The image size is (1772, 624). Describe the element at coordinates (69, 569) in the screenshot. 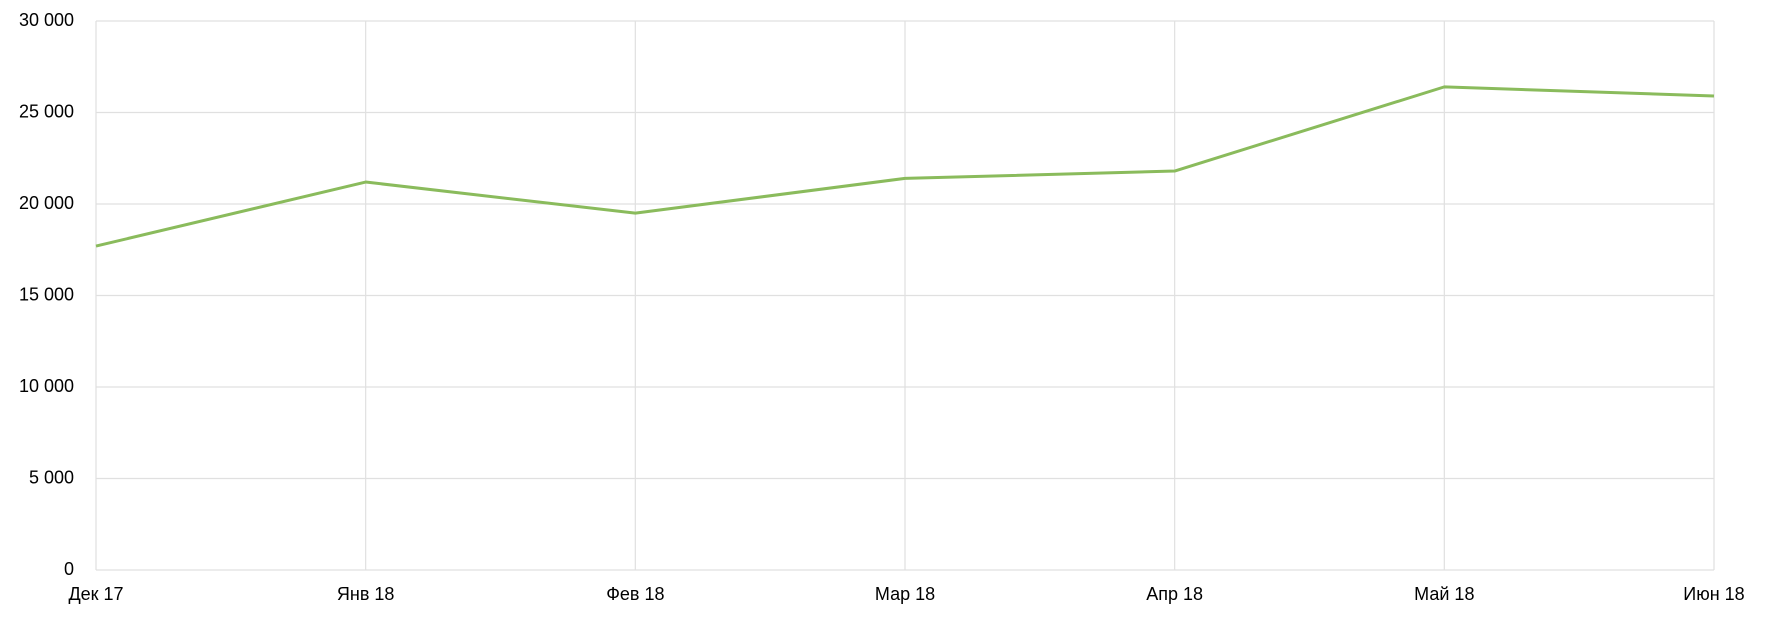

I see `y-tick-label: 0` at that location.